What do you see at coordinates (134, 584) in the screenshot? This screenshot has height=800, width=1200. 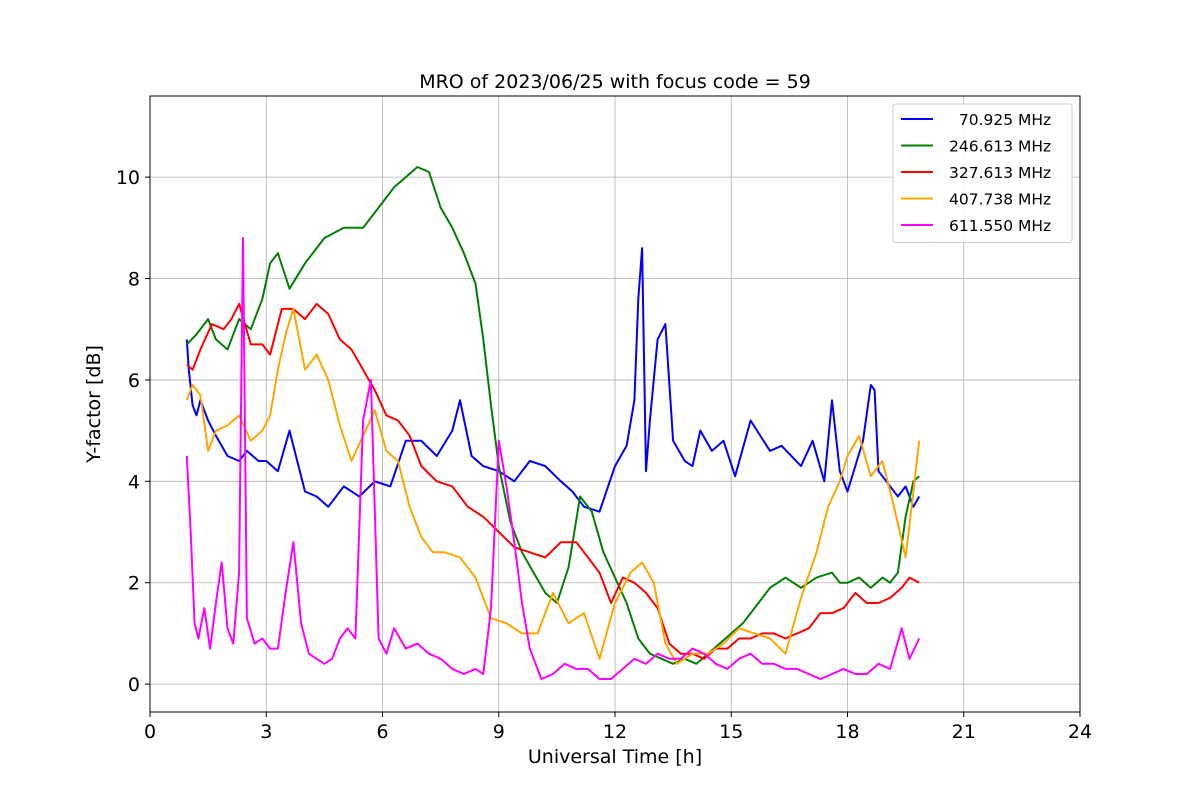 I see `y-tick-label: 2` at bounding box center [134, 584].